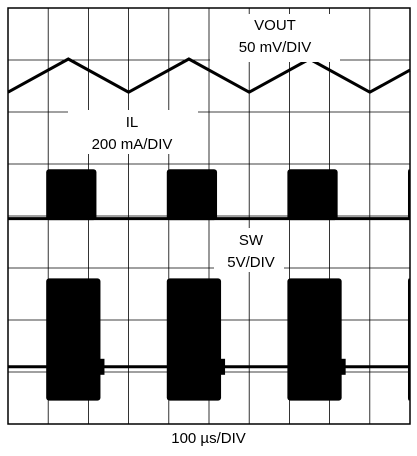  I want to click on il-scale: 200 mA/DIV, so click(132, 144).